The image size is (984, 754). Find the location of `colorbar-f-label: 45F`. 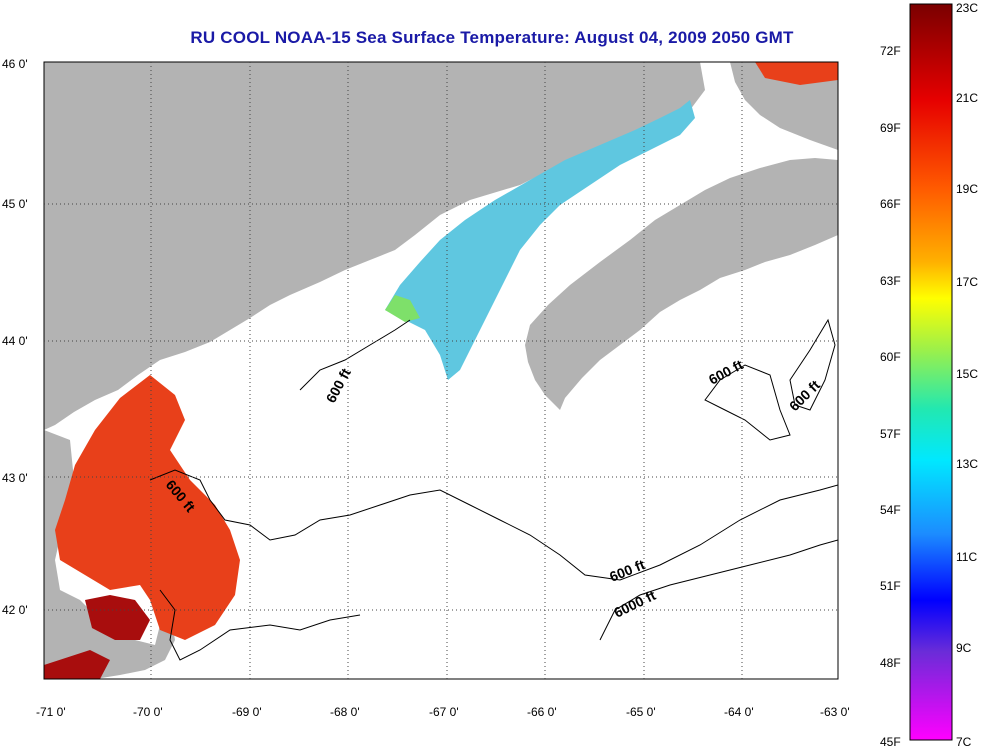

colorbar-f-label: 45F is located at coordinates (890, 742).